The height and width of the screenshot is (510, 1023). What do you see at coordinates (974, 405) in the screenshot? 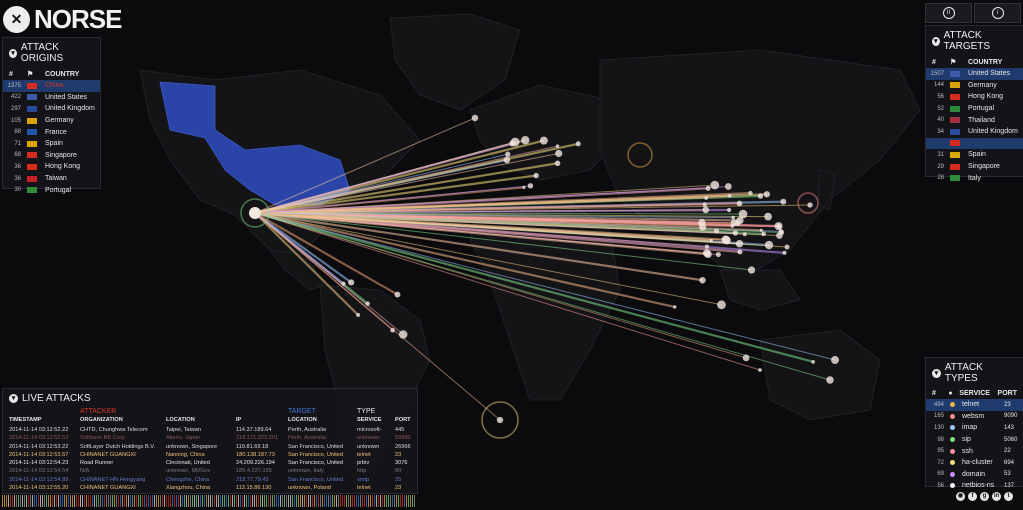
I see `list-item: 494 telnet 23` at bounding box center [974, 405].